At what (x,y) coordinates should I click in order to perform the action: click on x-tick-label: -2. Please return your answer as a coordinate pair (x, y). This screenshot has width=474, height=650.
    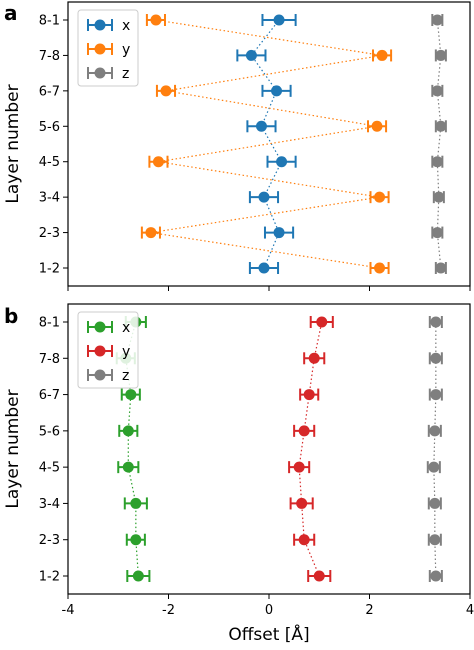
    Looking at the image, I should click on (168, 610).